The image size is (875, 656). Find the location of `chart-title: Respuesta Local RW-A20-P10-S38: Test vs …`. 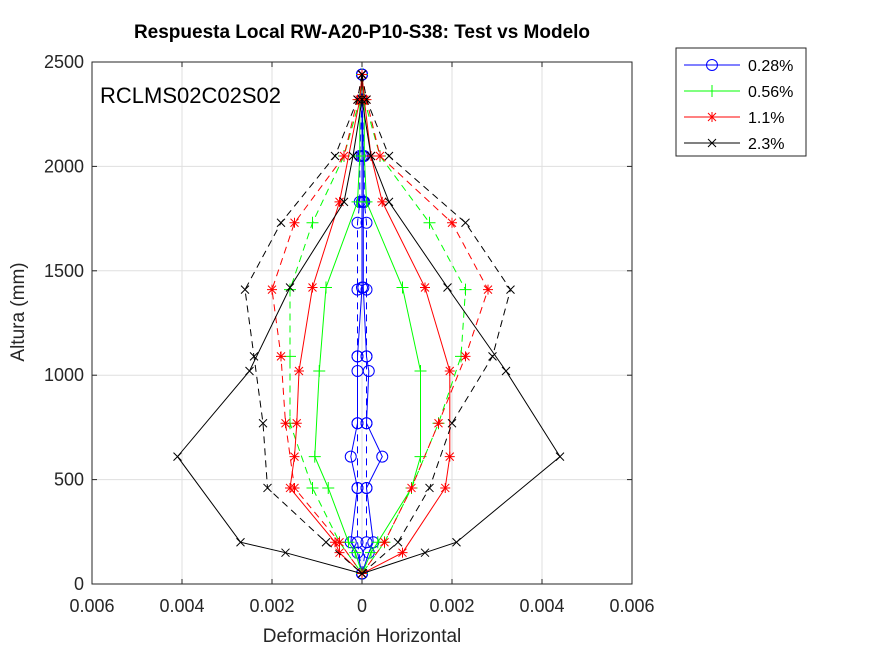

chart-title: Respuesta Local RW-A20-P10-S38: Test vs … is located at coordinates (362, 32).